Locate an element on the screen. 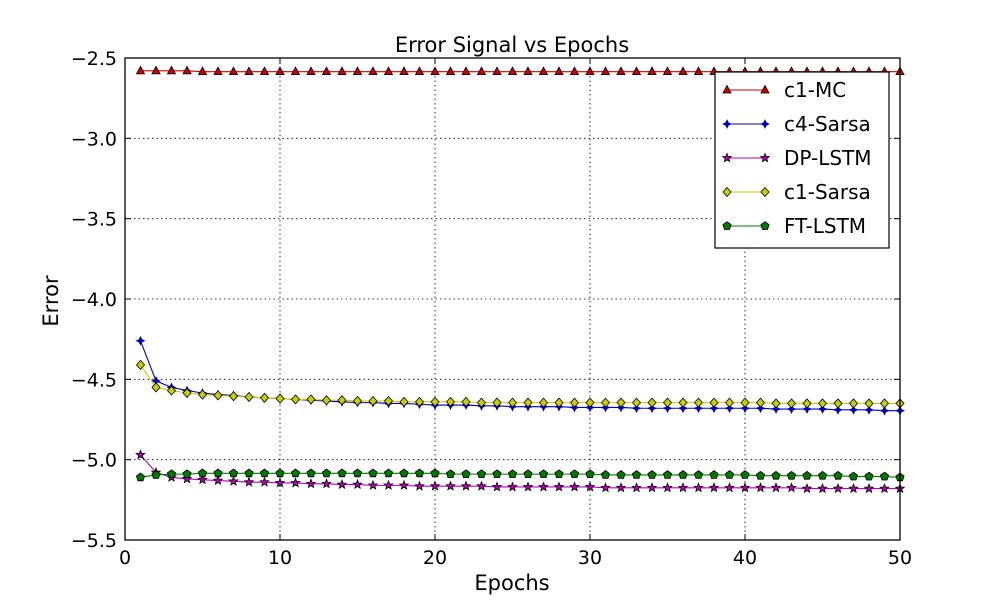 The image size is (1000, 600). legend-item-c1-mc: c1-MC is located at coordinates (784, 90).